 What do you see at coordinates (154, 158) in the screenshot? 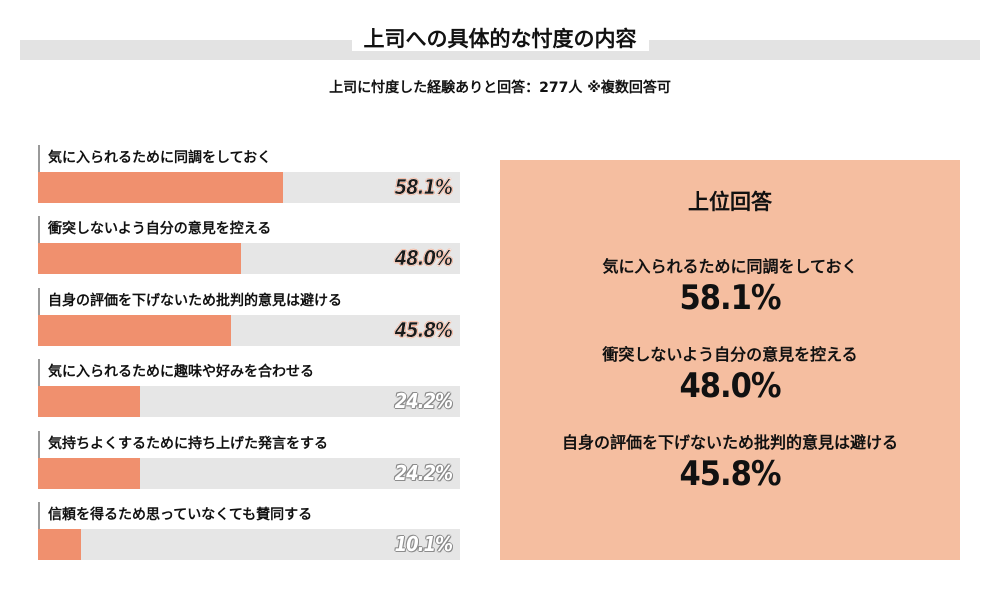
I see `bar-category-label: 気に入られるために同調をしておく` at bounding box center [154, 158].